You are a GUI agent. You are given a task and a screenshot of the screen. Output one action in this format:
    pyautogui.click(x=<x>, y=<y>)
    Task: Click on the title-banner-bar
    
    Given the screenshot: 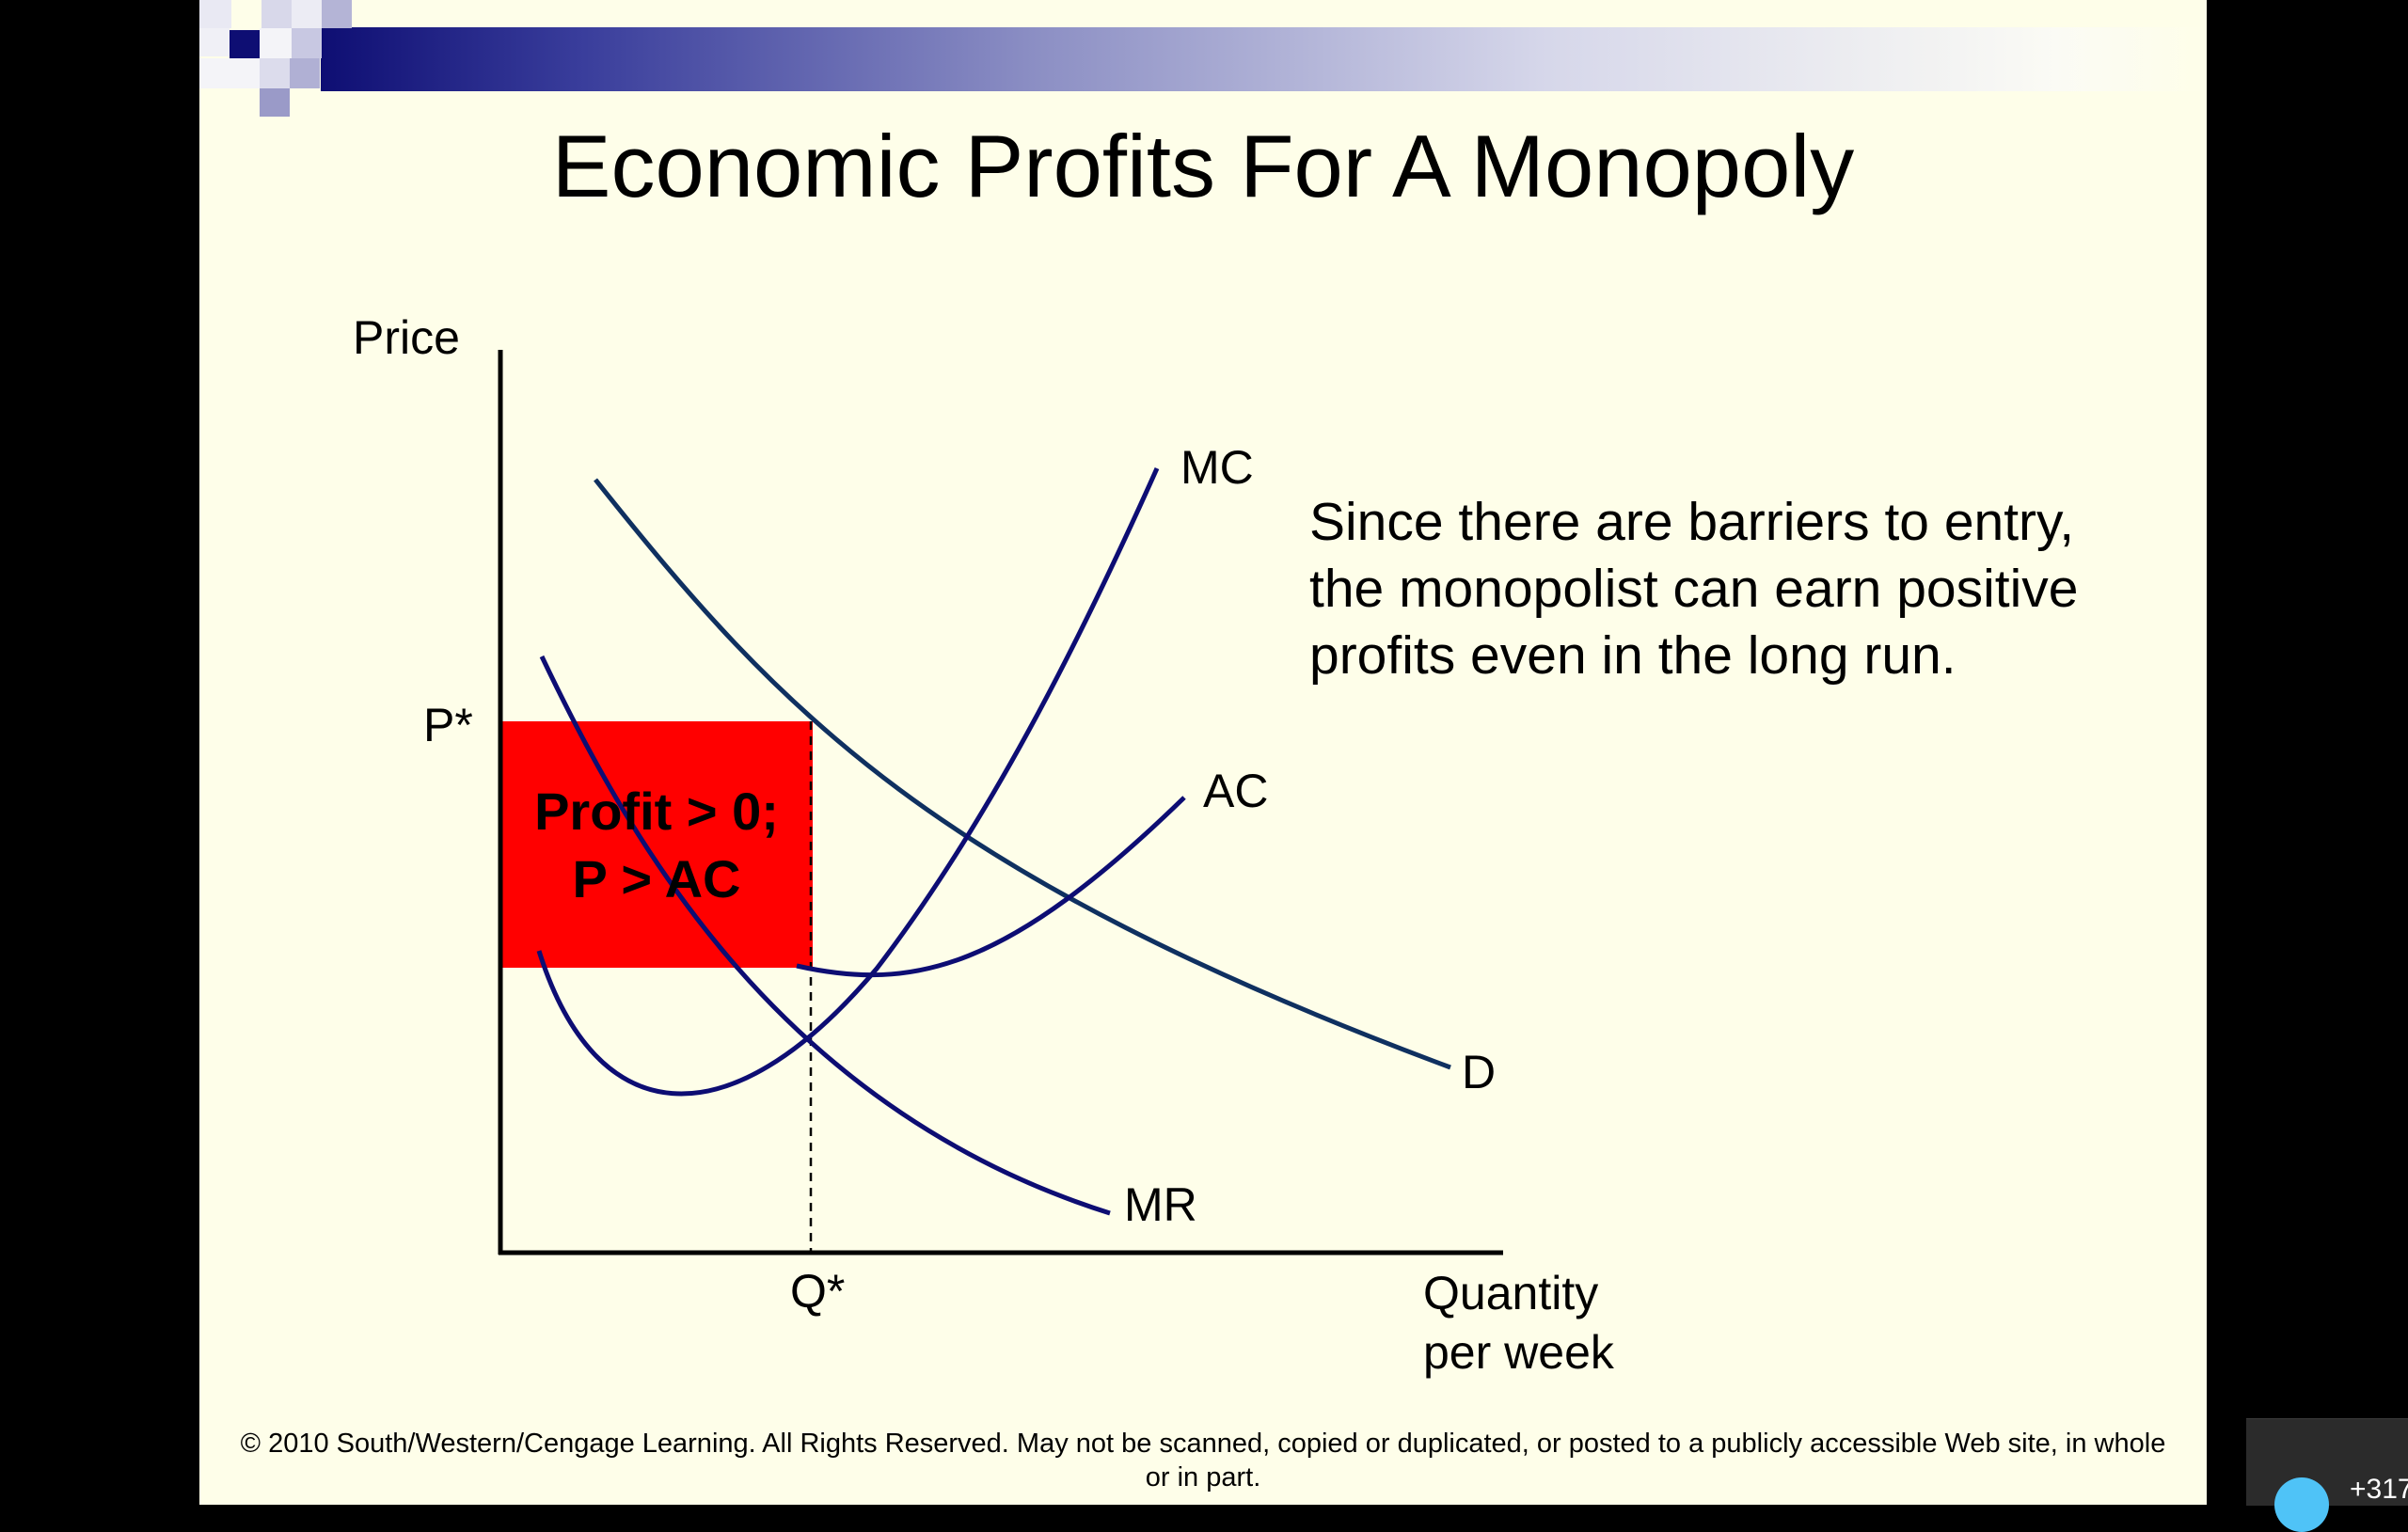 What is the action you would take?
    pyautogui.click(x=1264, y=59)
    